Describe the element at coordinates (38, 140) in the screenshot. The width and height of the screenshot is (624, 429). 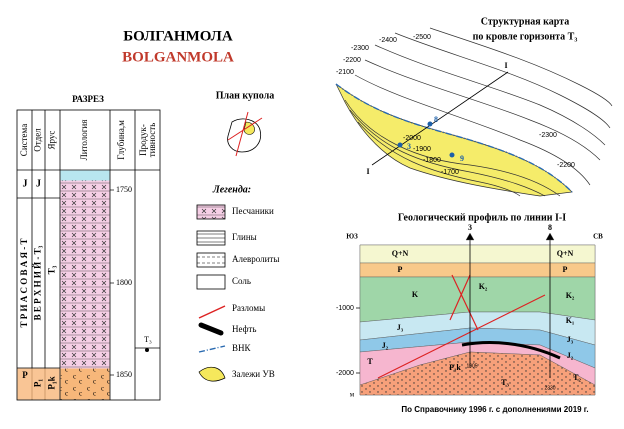
I see `column-header: Отдел` at that location.